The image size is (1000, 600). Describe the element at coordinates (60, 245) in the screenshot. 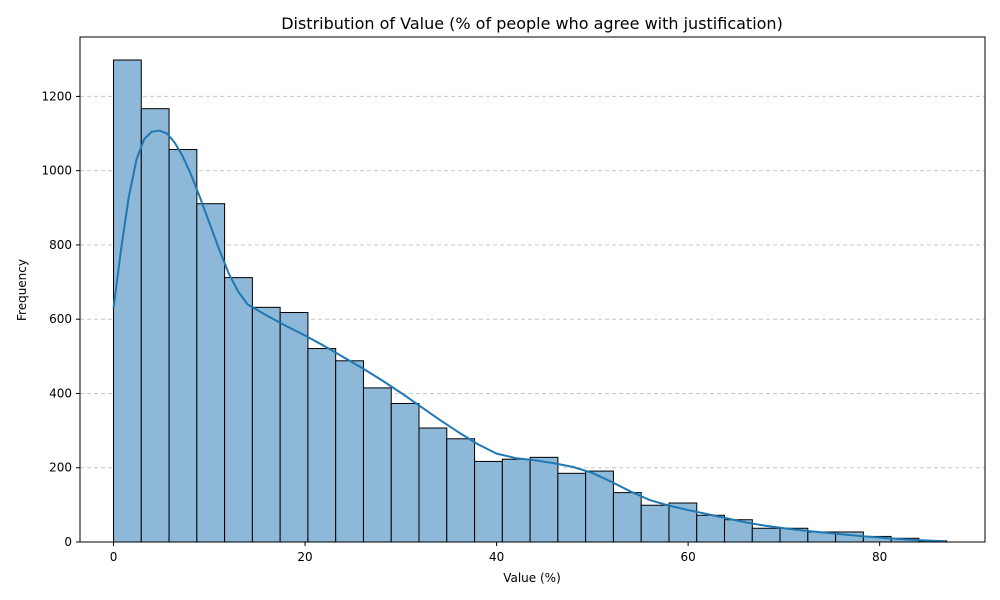

I see `y-tick-label: 800` at that location.